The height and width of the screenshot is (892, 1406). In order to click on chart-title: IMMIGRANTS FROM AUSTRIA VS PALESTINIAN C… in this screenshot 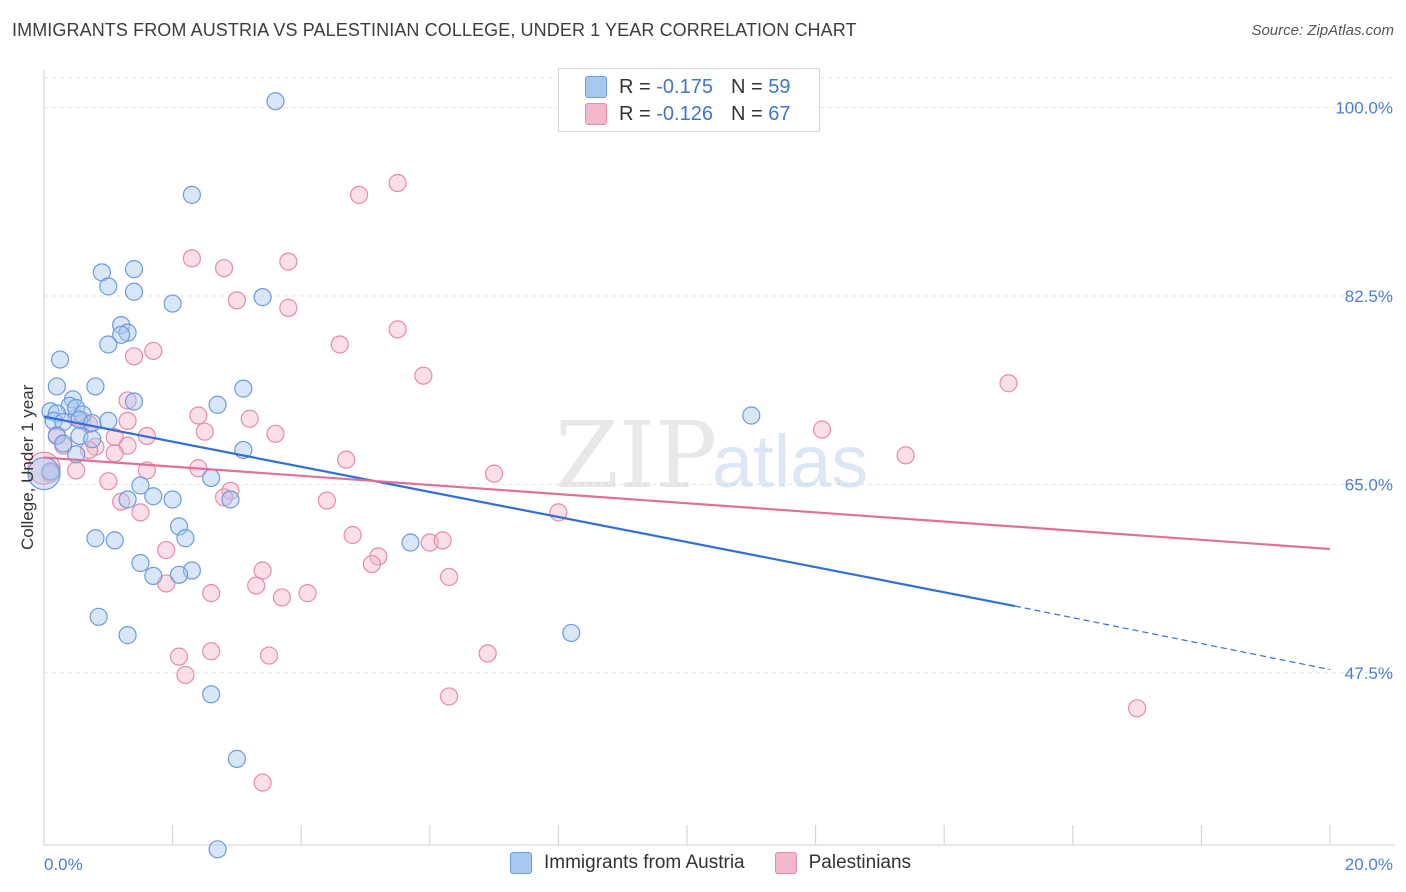, I will do `click(434, 30)`.